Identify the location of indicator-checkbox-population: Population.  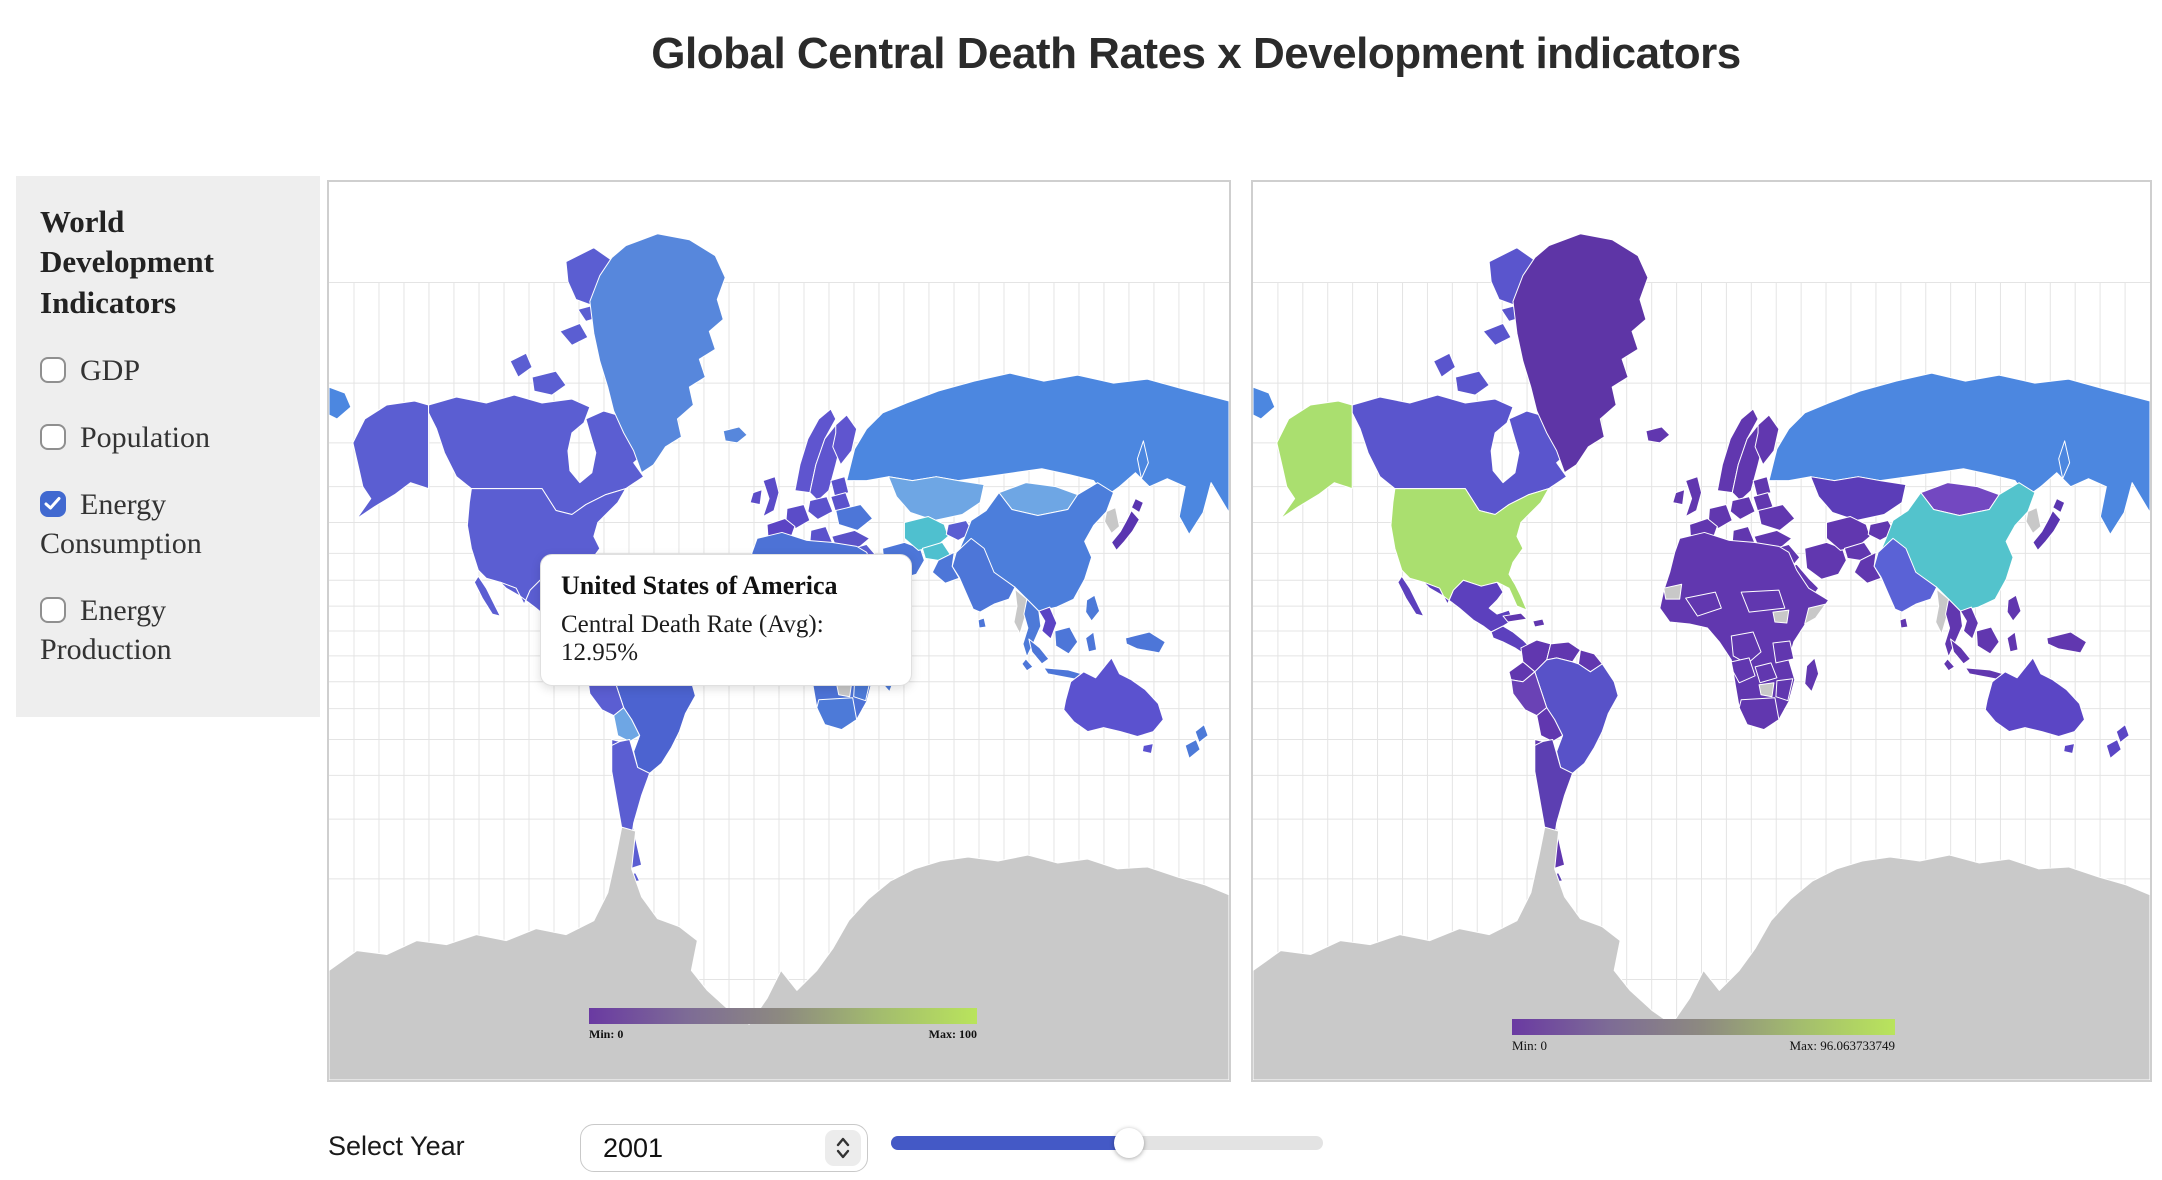
(168, 437).